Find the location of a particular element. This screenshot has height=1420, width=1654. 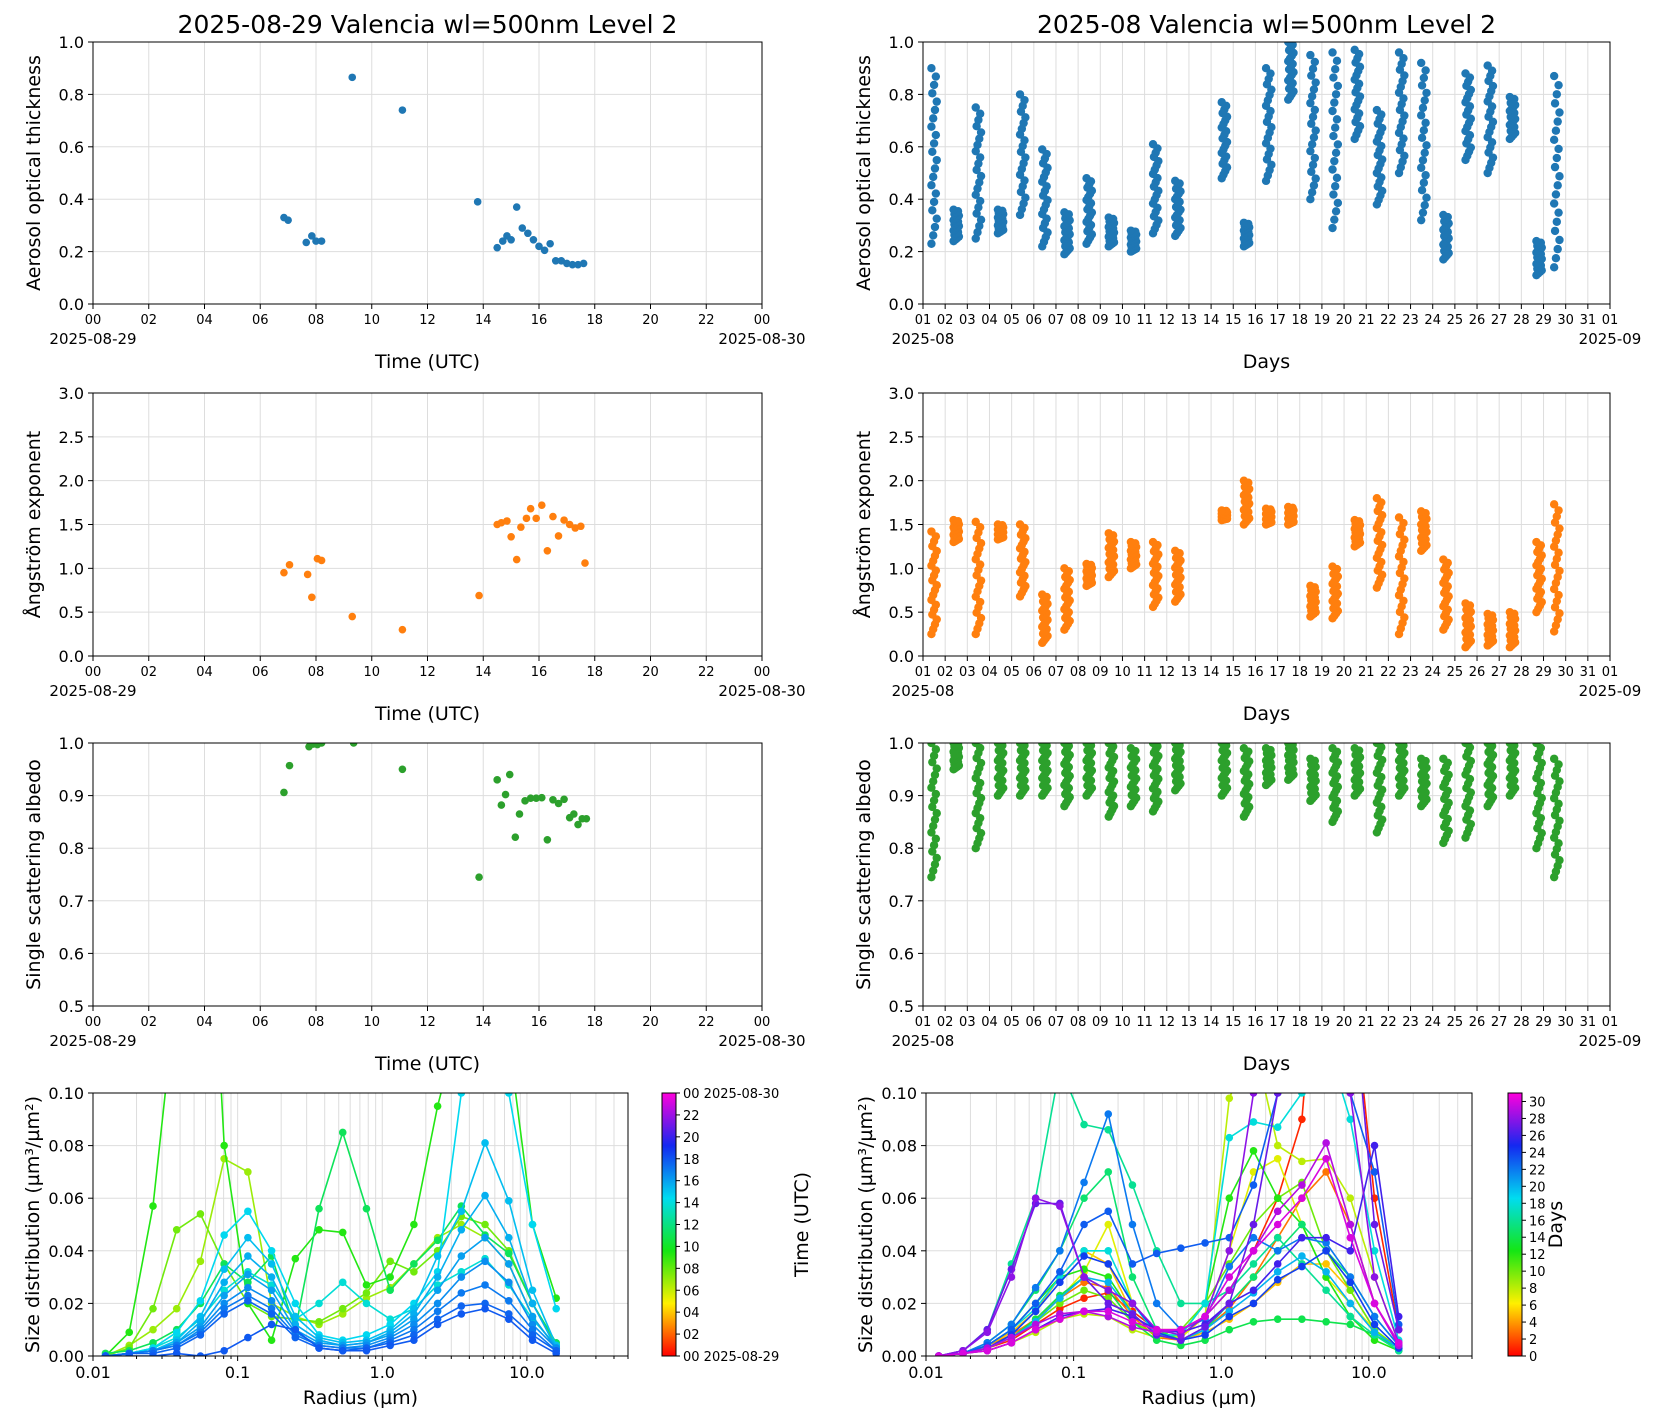

plot-area is located at coordinates (434, 567).